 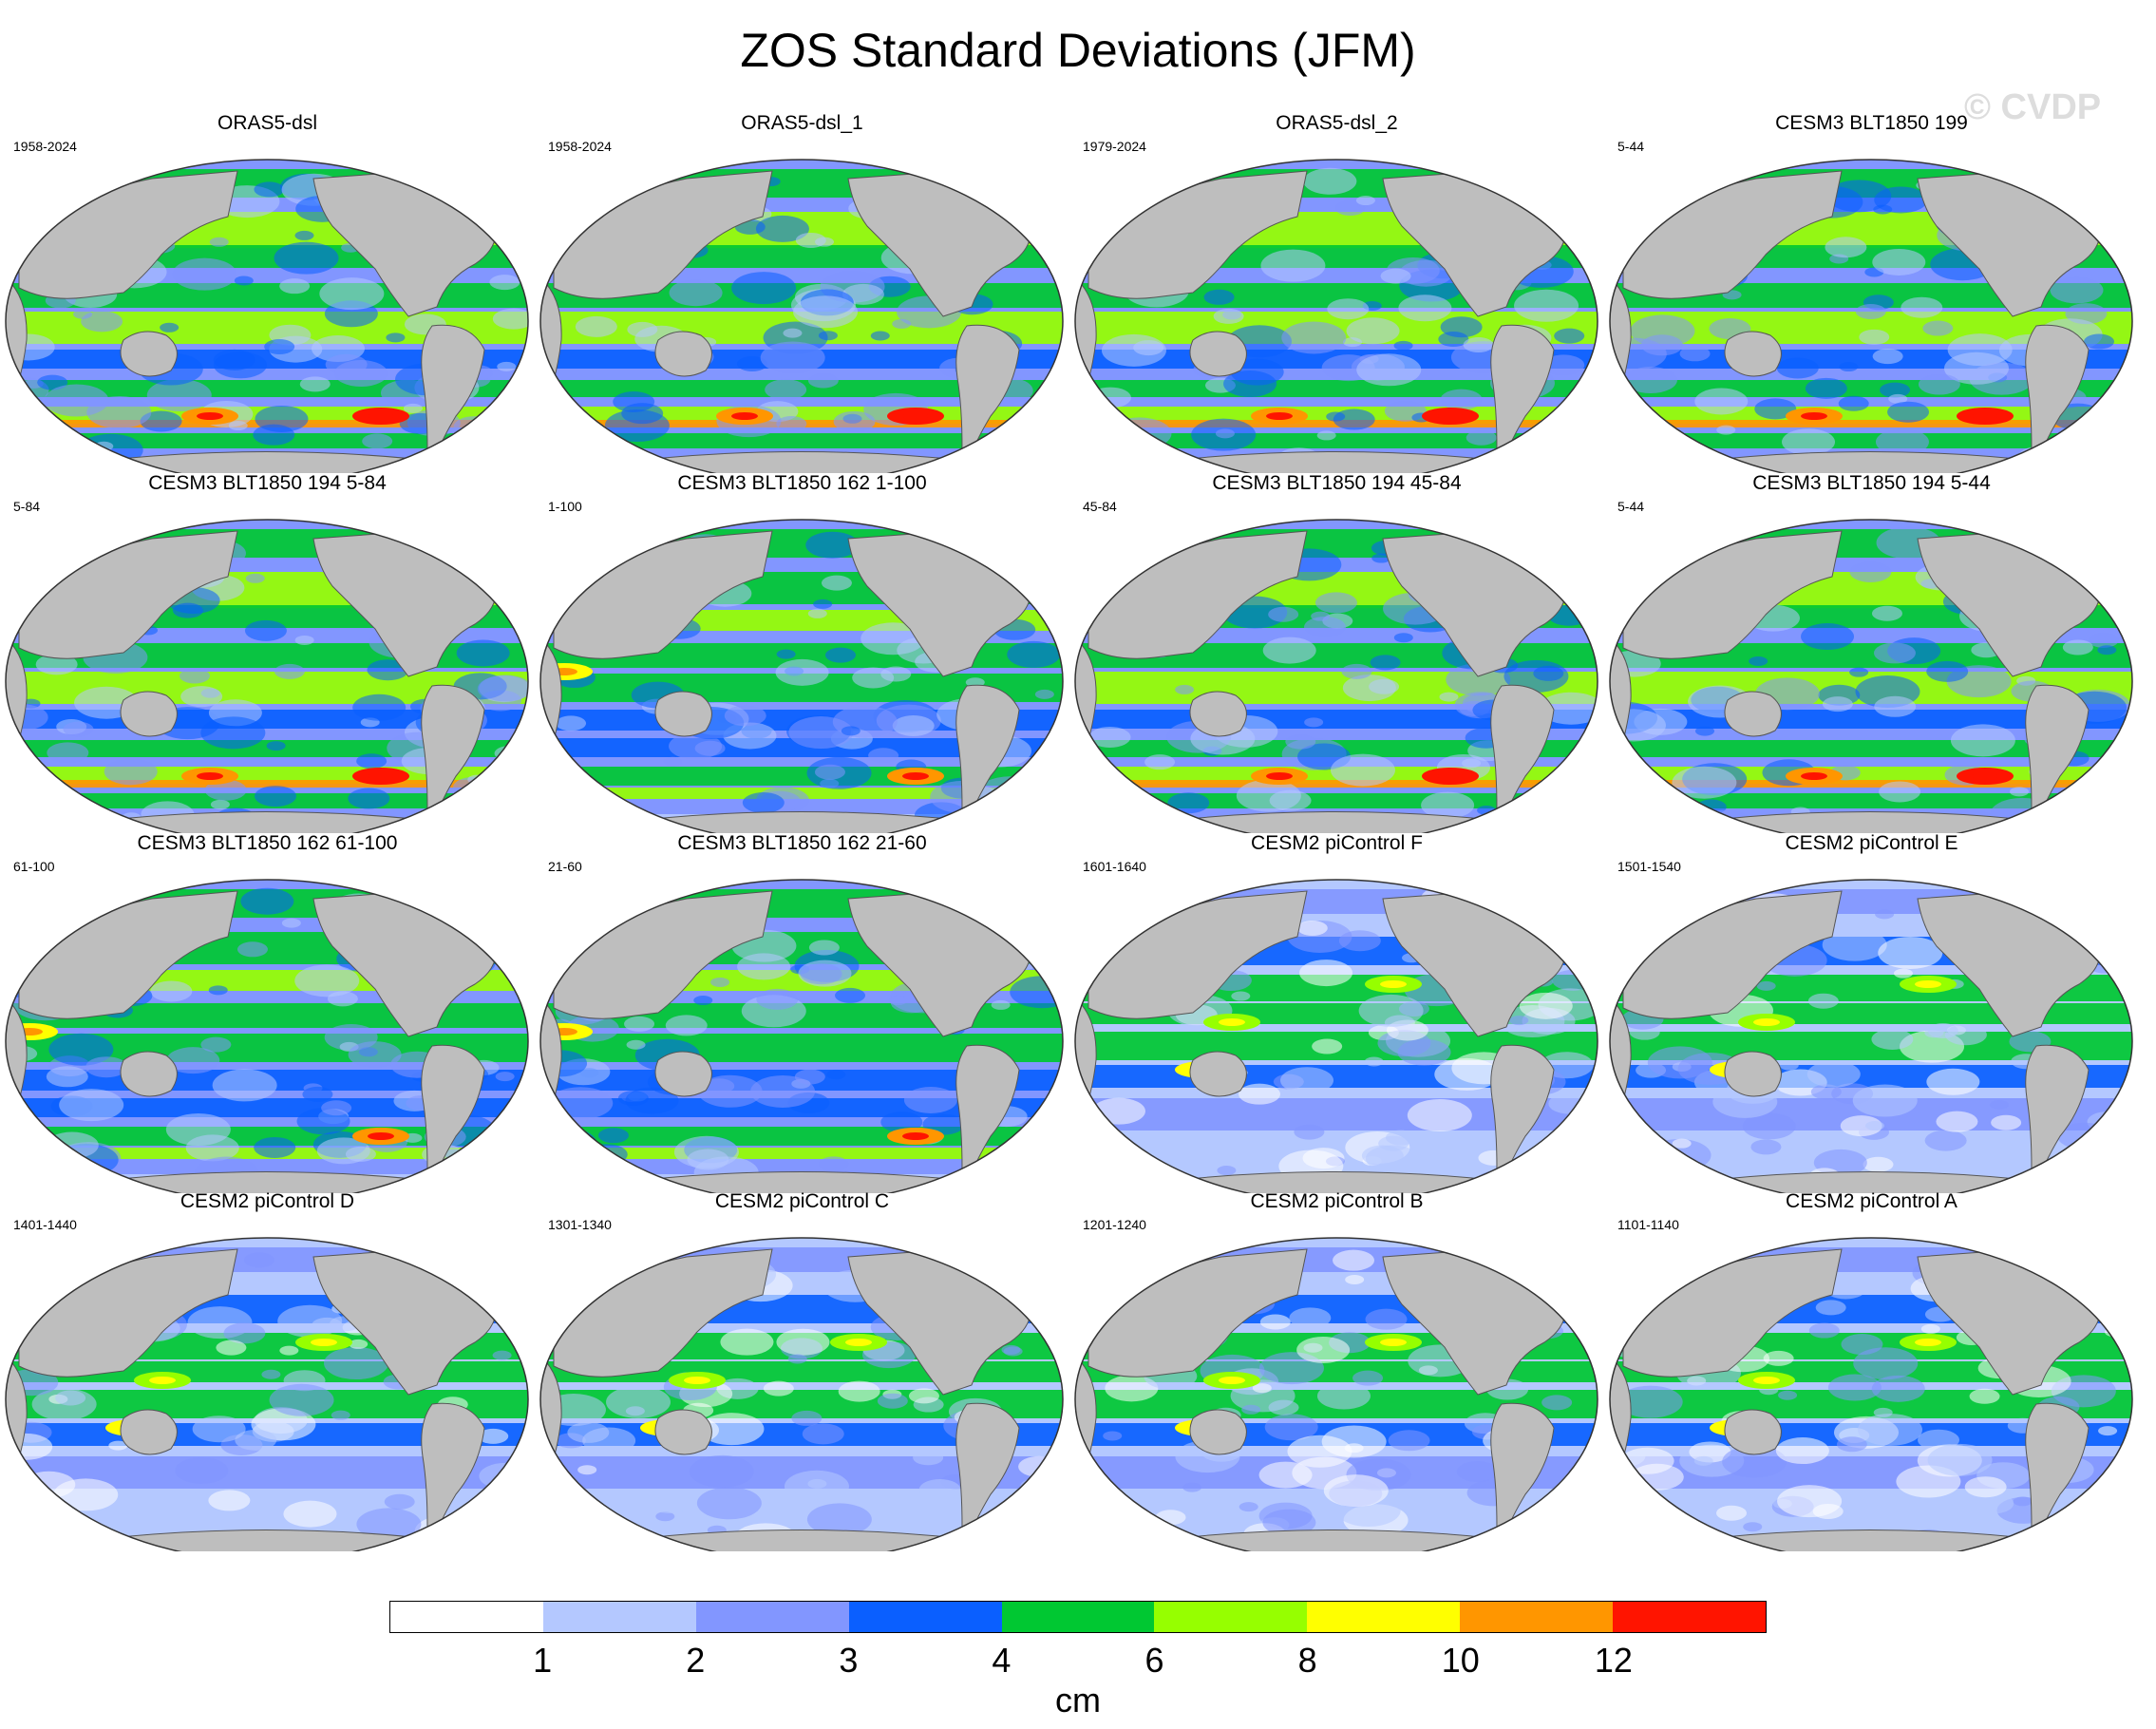 What do you see at coordinates (1337, 123) in the screenshot?
I see `panel-title: ORAS5-dsl_2` at bounding box center [1337, 123].